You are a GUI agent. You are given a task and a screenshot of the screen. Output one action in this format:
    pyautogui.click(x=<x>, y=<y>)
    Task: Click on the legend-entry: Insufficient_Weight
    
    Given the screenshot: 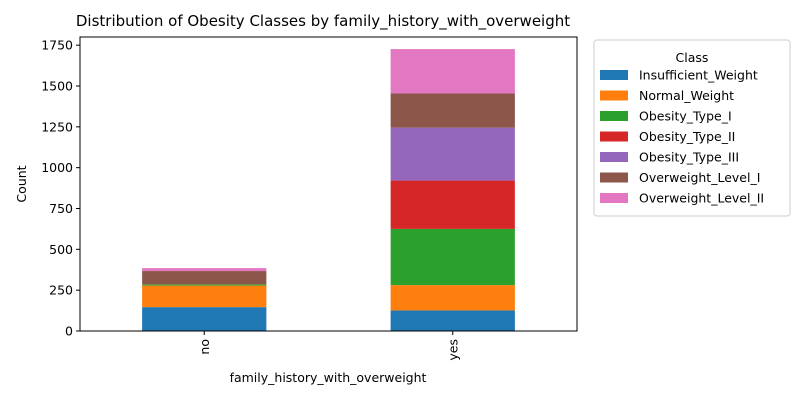 What is the action you would take?
    pyautogui.click(x=698, y=75)
    